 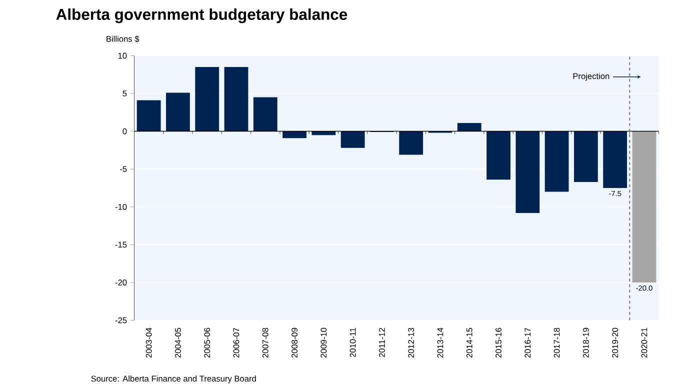 What do you see at coordinates (615, 343) in the screenshot?
I see `x-tick-label: 2019-20` at bounding box center [615, 343].